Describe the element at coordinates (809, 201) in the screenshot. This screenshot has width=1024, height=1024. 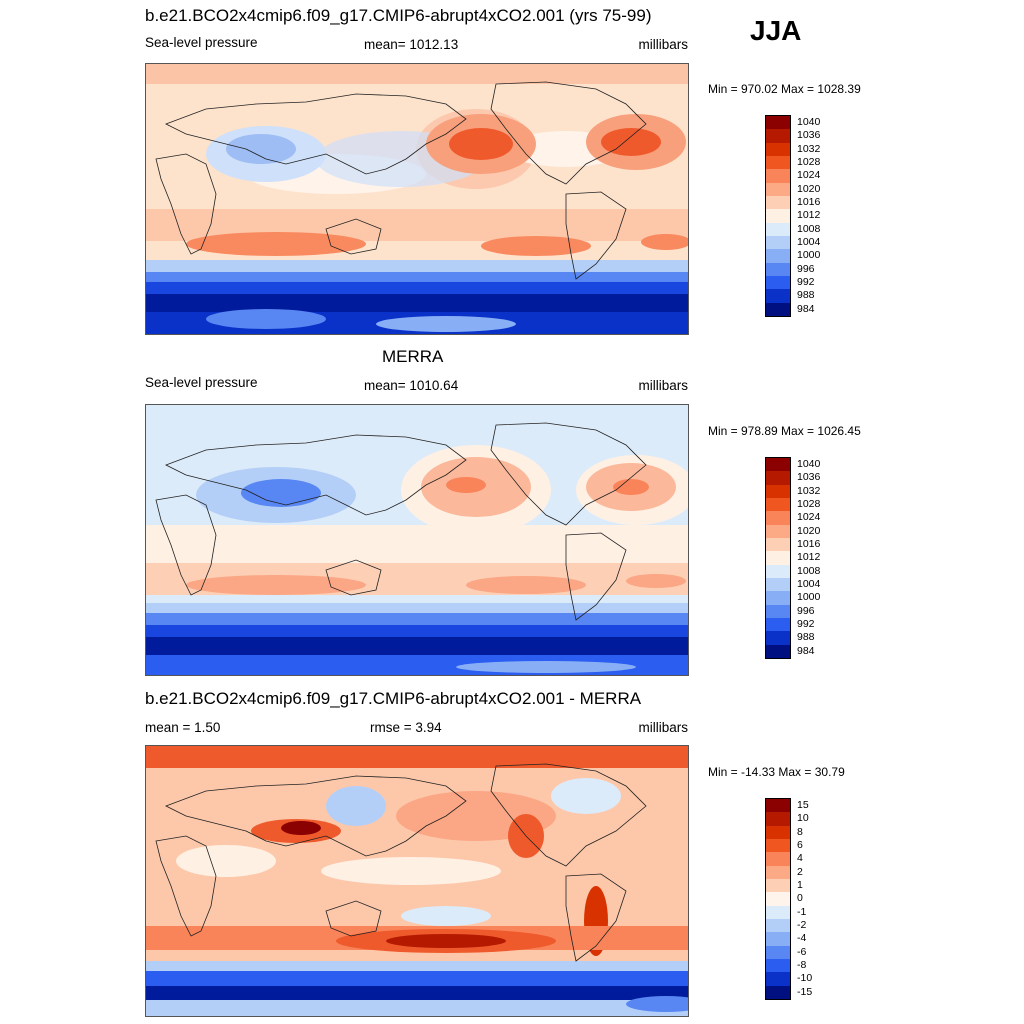
I see `panel1-colorbar-tick-label: 1016` at that location.